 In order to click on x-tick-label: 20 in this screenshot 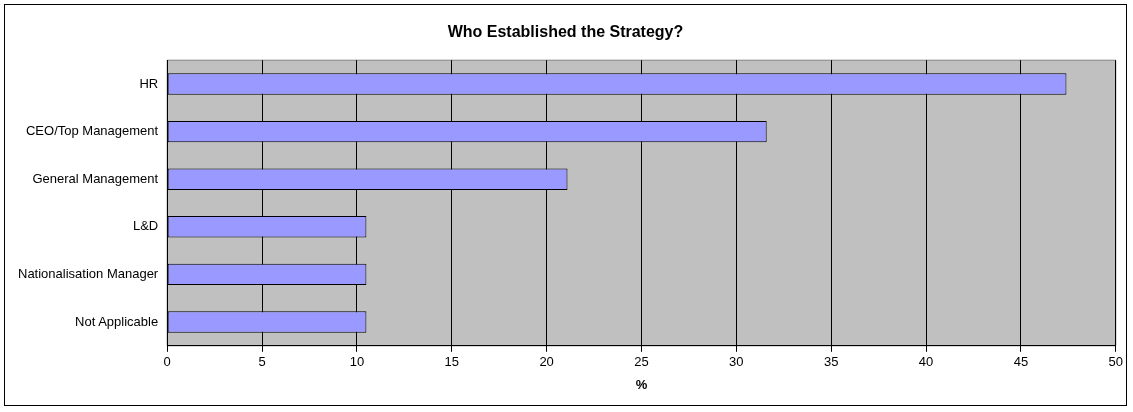, I will do `click(546, 362)`.